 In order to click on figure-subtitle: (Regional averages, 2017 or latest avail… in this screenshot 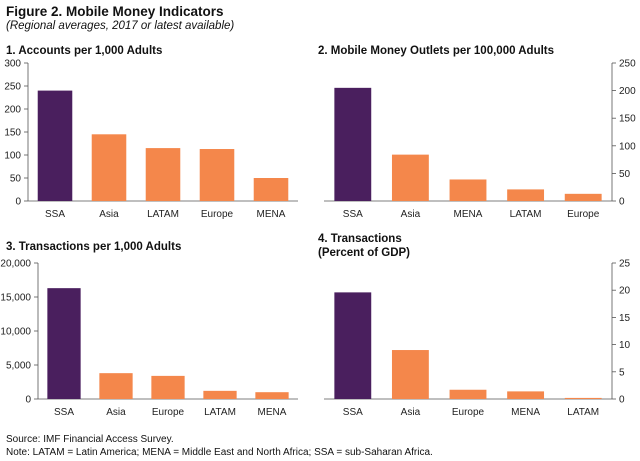, I will do `click(120, 26)`.